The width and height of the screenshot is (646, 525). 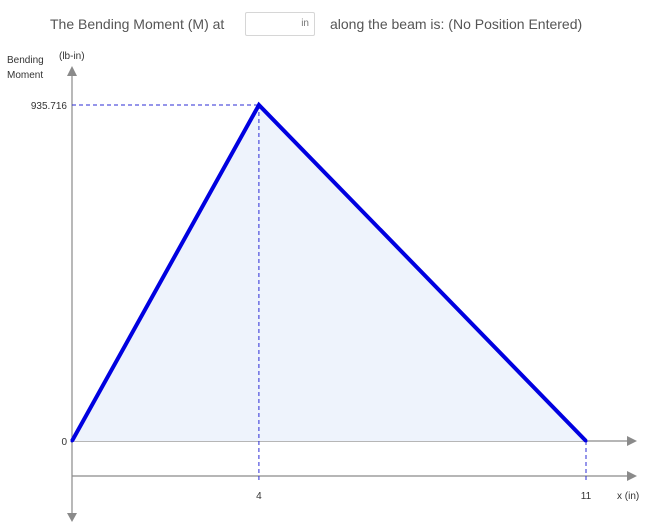 I want to click on x-tick-label-end: 11, so click(x=586, y=496).